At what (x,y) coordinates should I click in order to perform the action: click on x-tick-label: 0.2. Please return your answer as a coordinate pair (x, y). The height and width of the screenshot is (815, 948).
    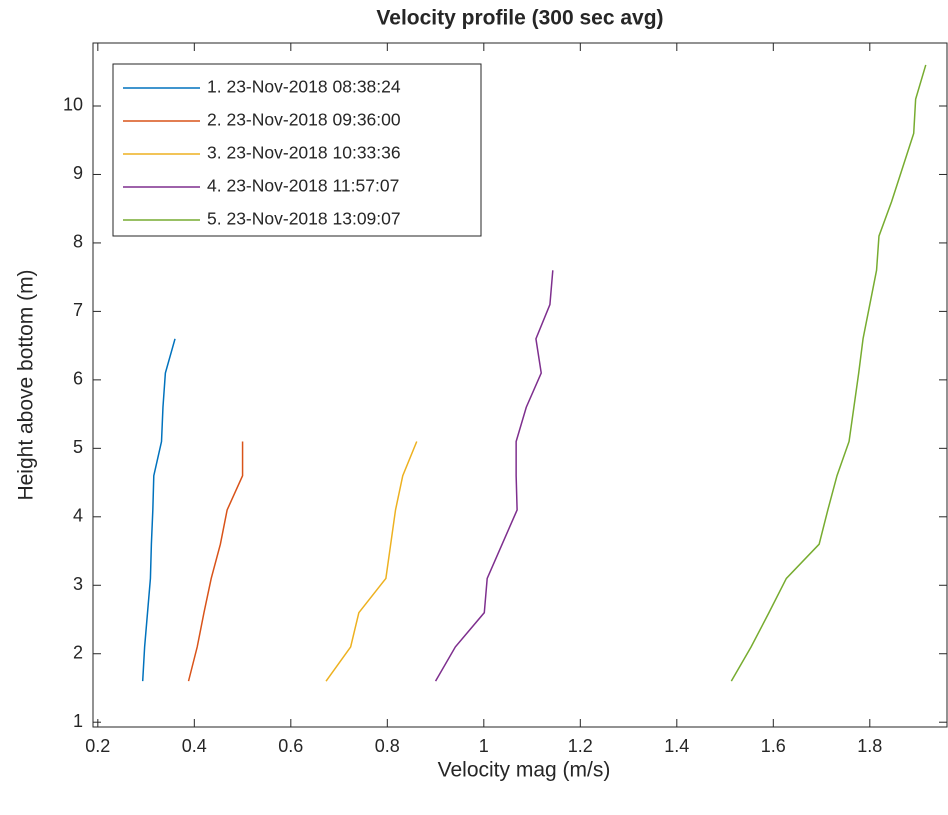
    Looking at the image, I should click on (97, 746).